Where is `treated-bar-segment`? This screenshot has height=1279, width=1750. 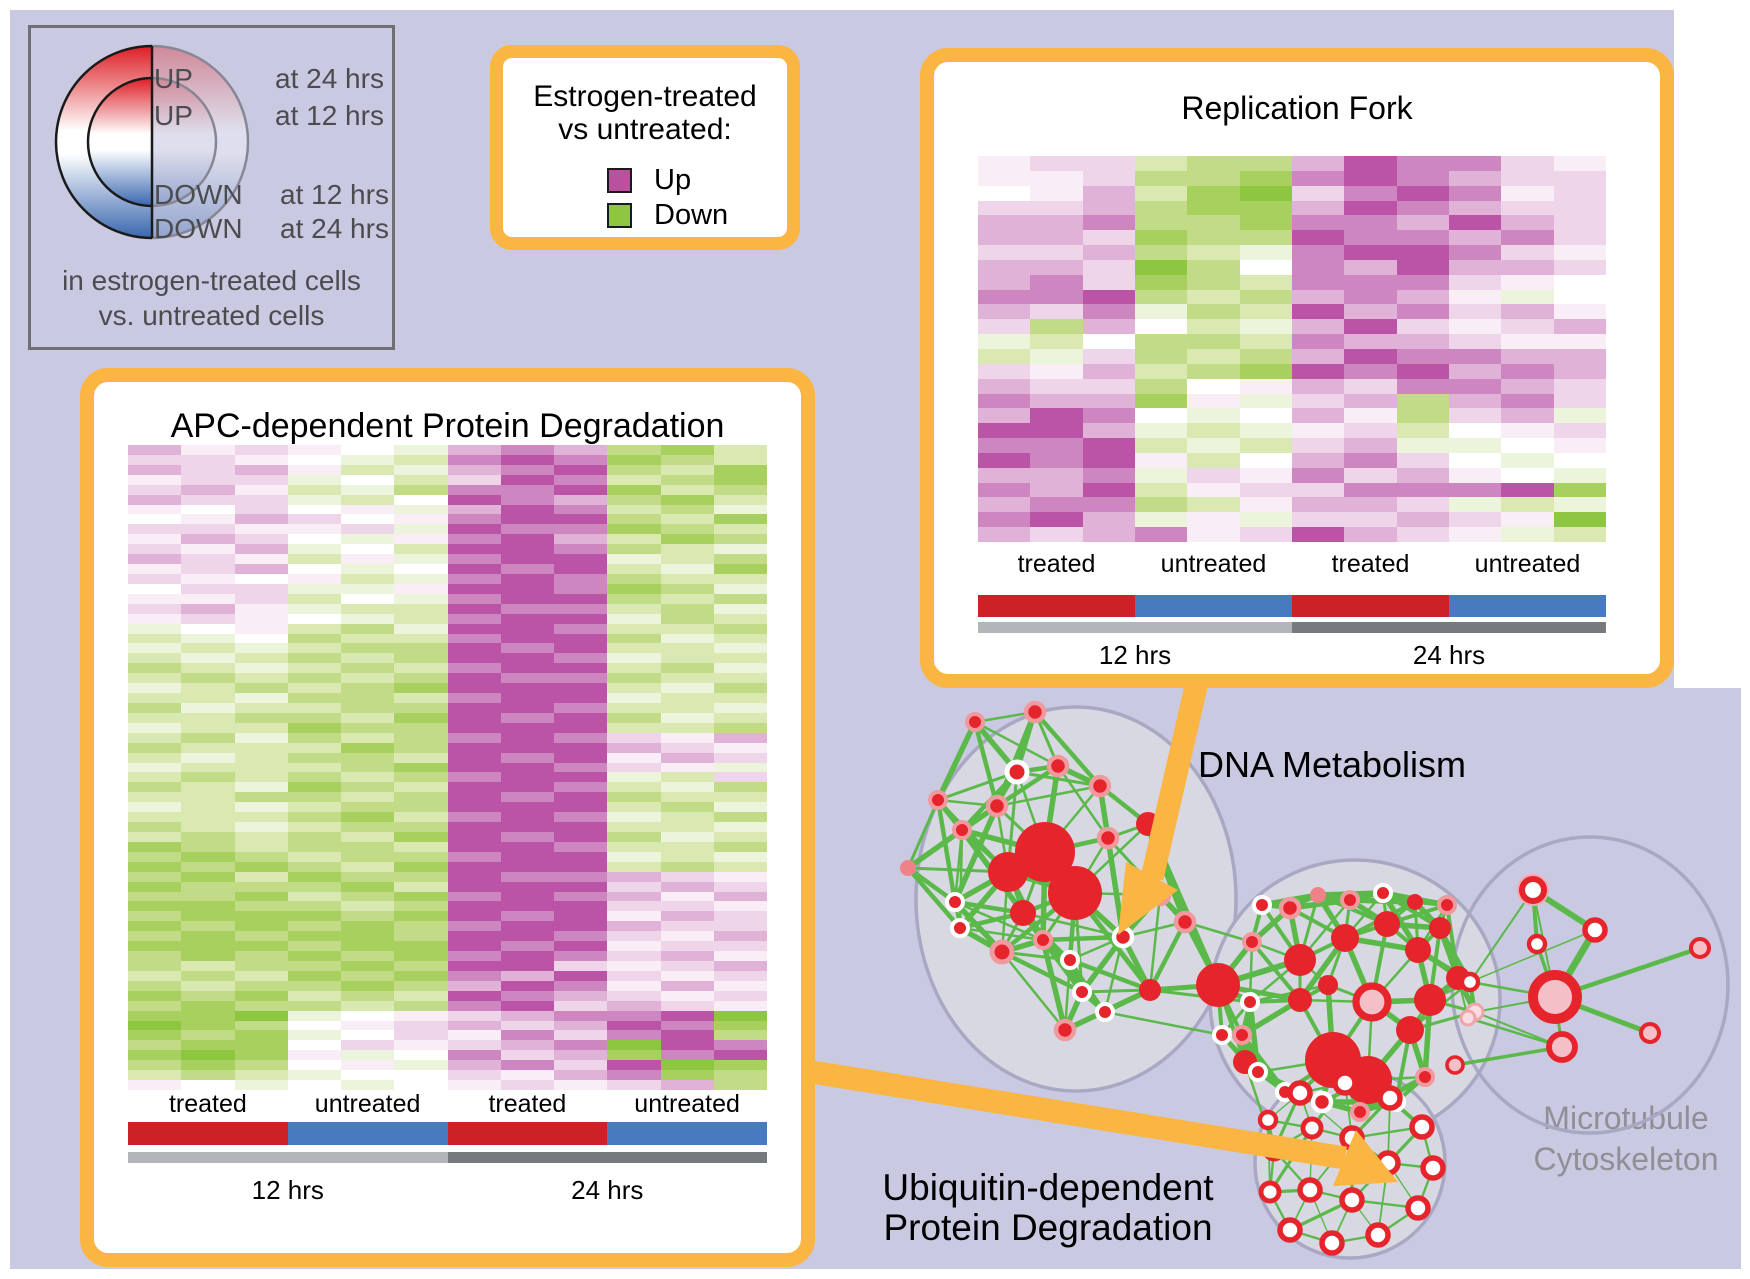
treated-bar-segment is located at coordinates (1370, 606).